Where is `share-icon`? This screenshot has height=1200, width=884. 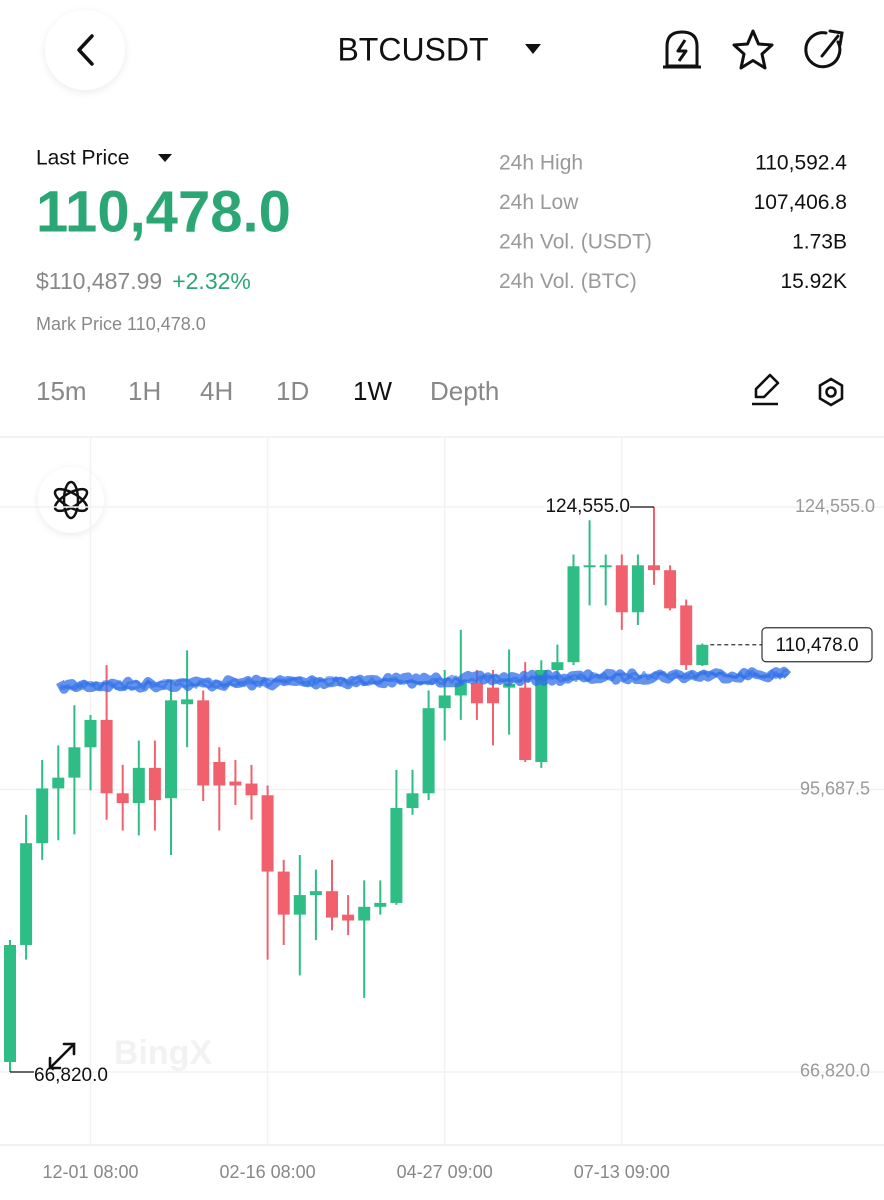 share-icon is located at coordinates (824, 49).